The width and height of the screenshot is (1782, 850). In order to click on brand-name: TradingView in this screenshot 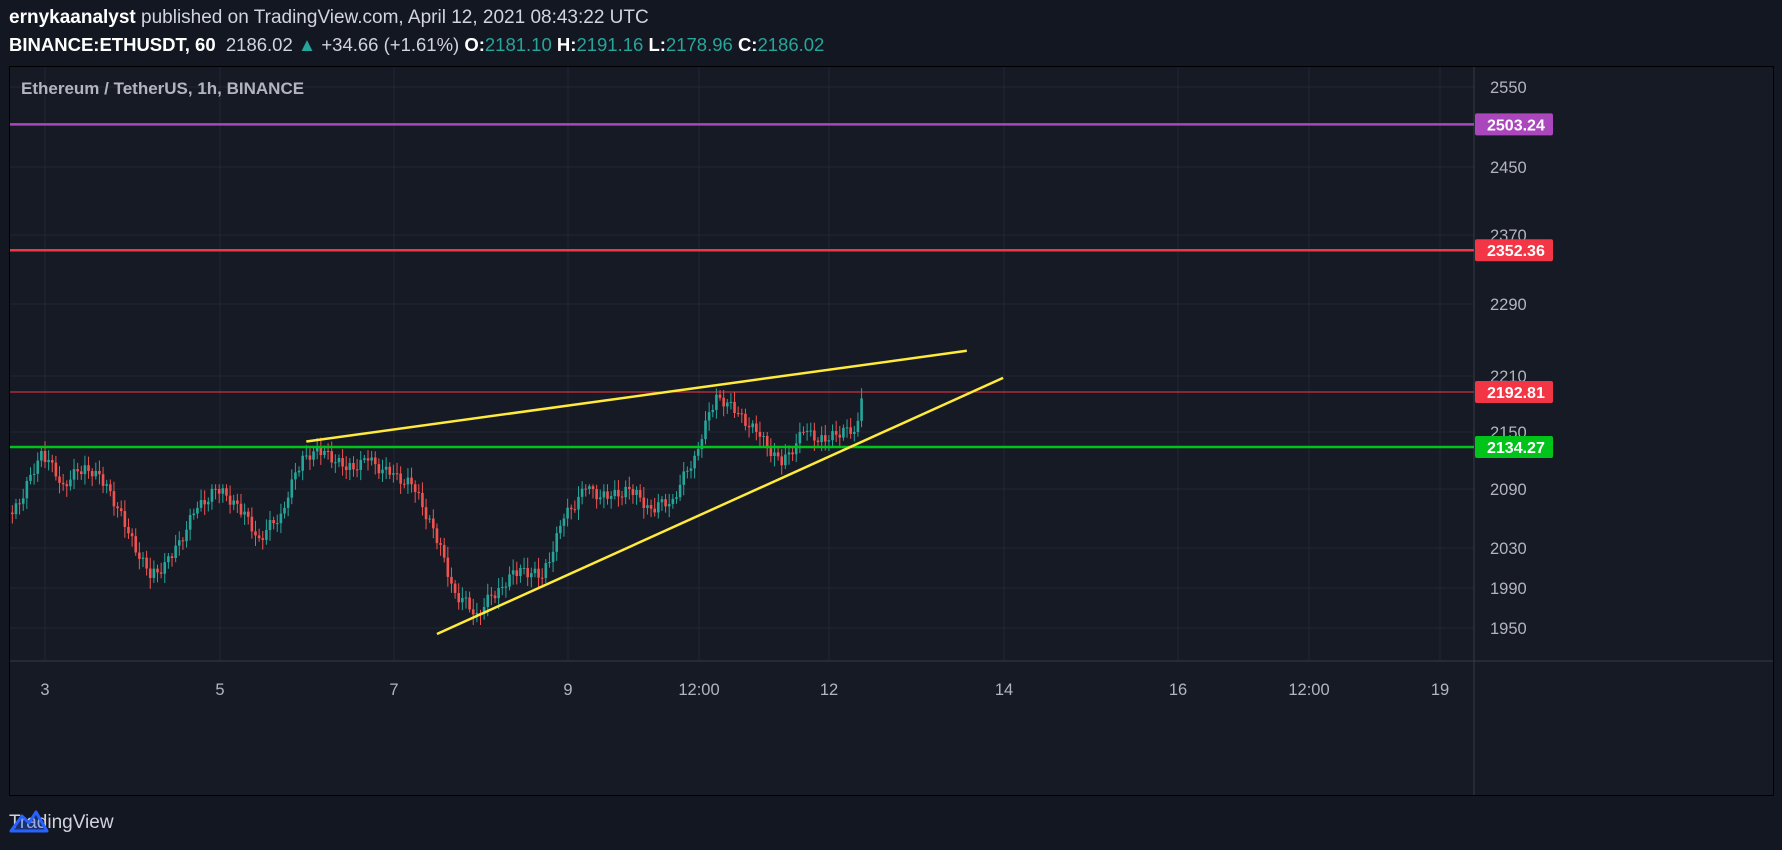, I will do `click(61, 822)`.